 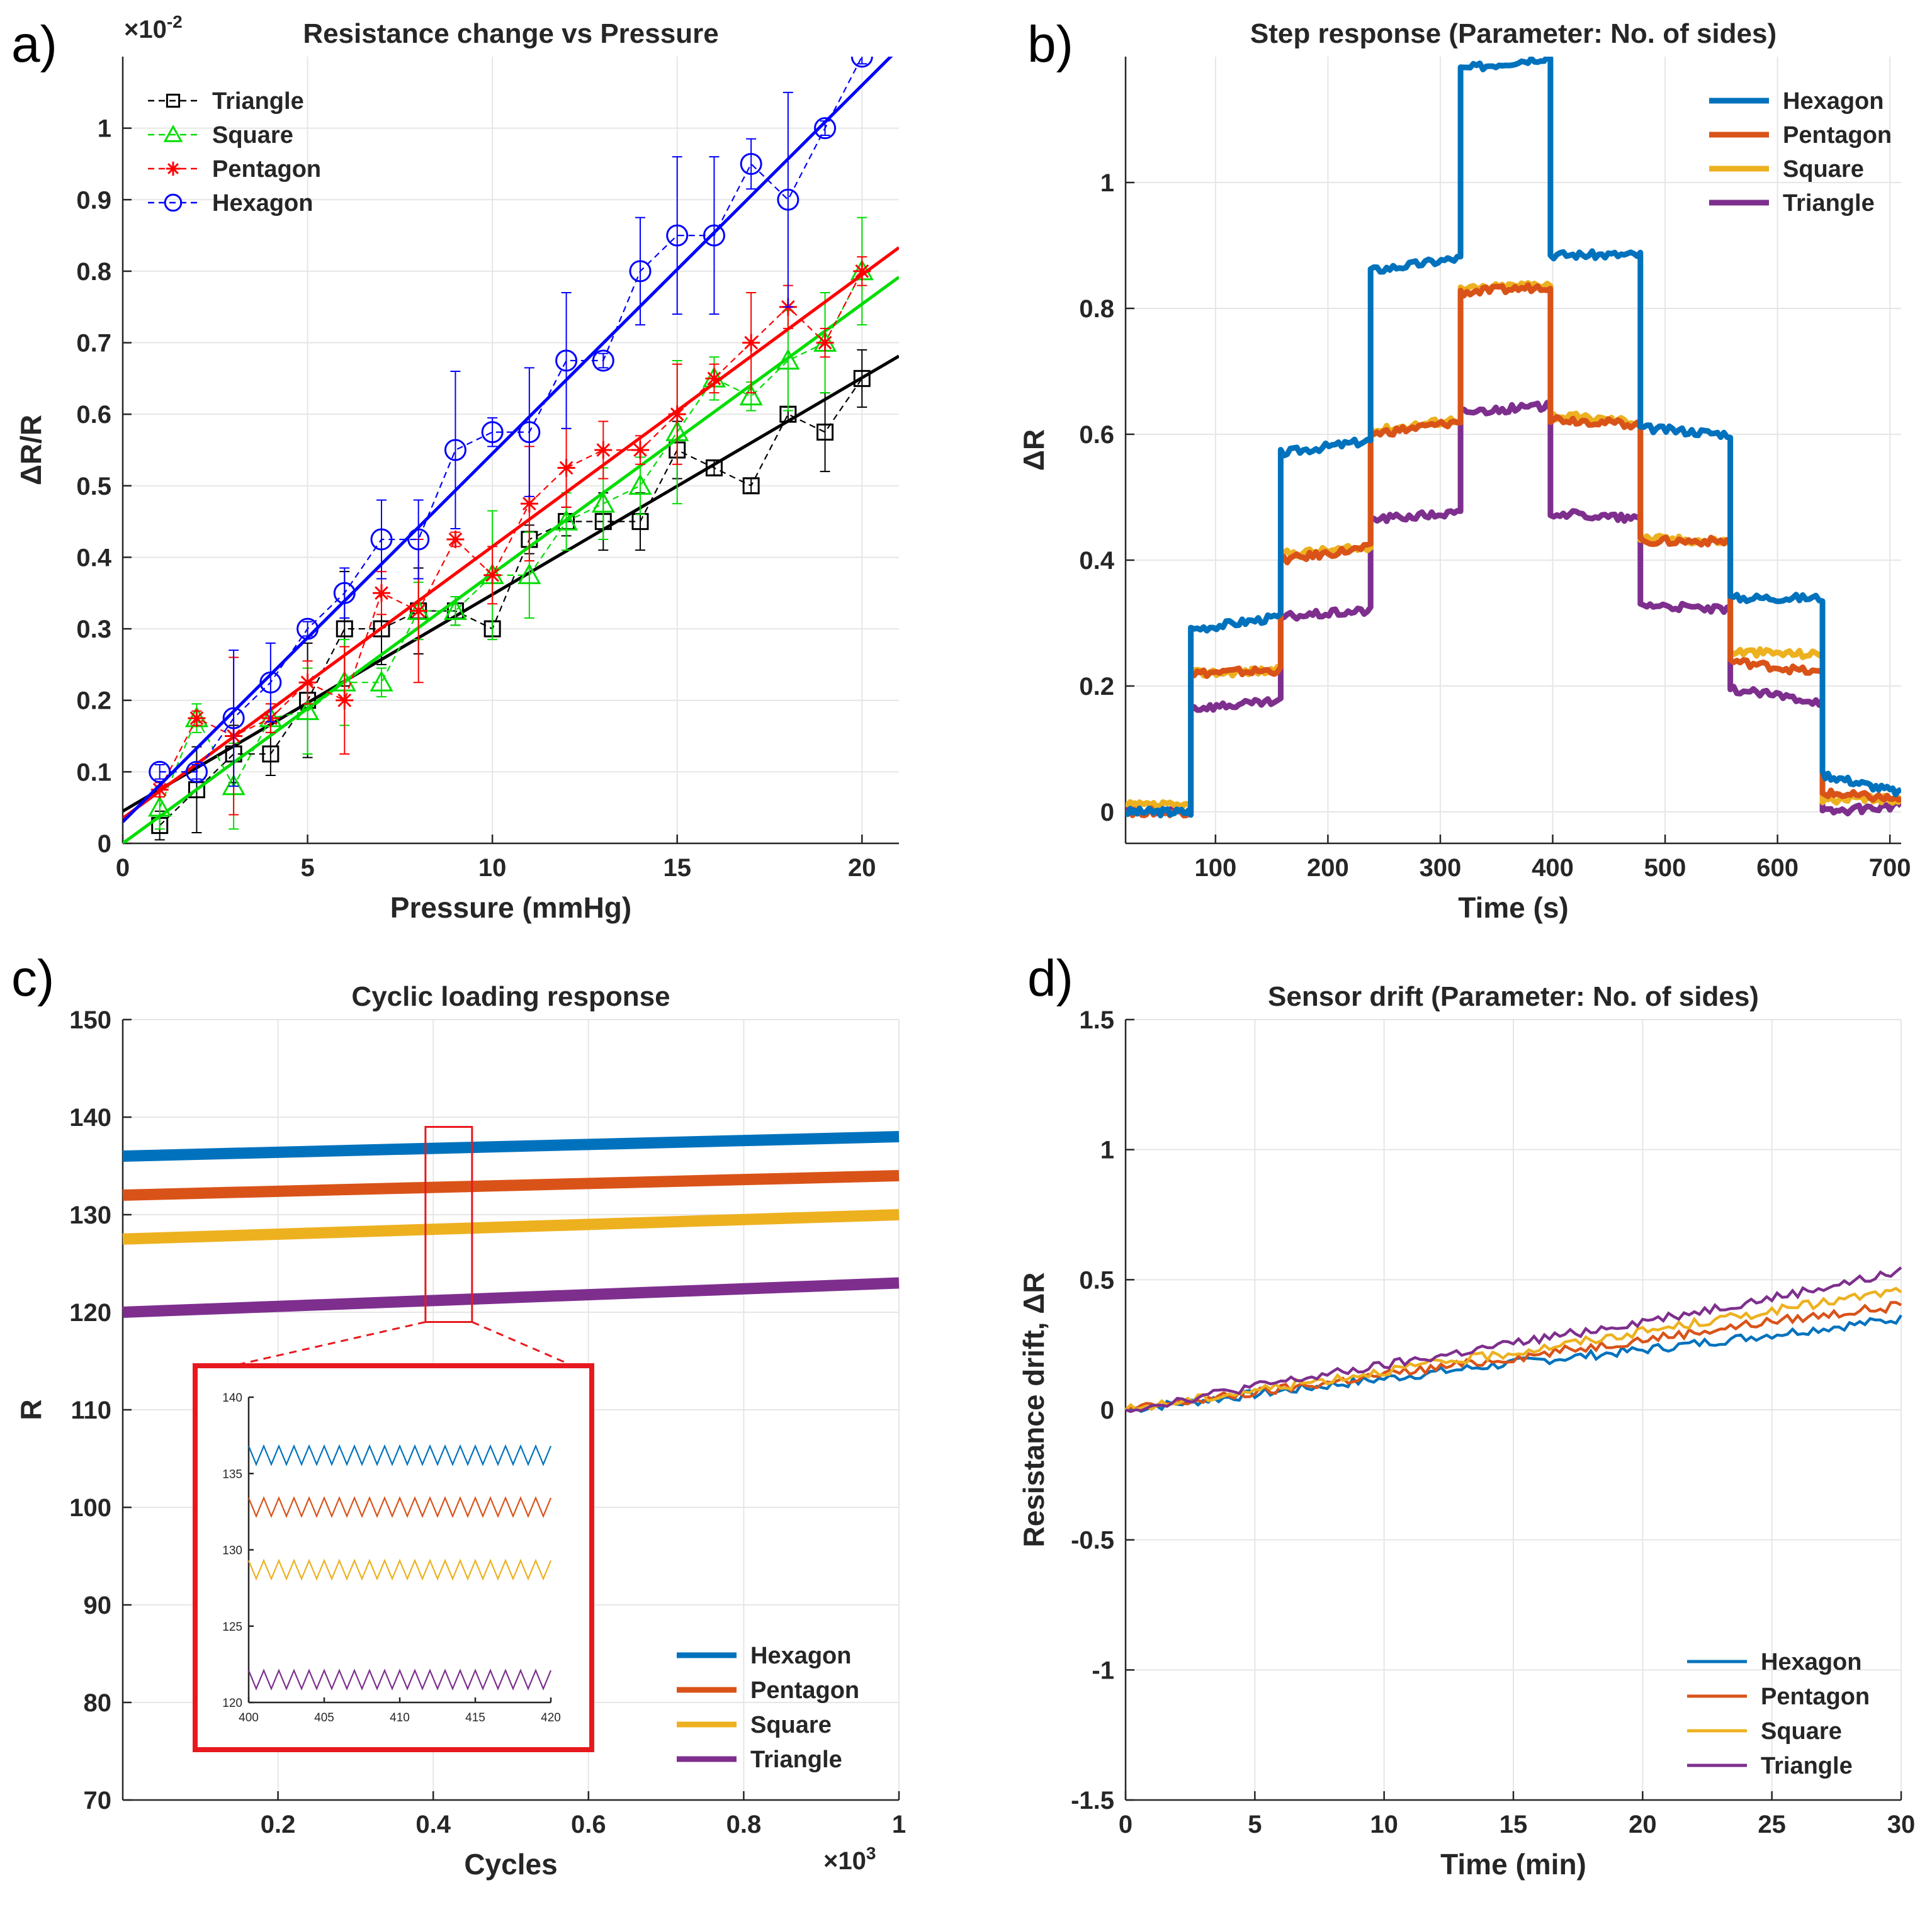 I want to click on series-pentagon, so click(x=511, y=533).